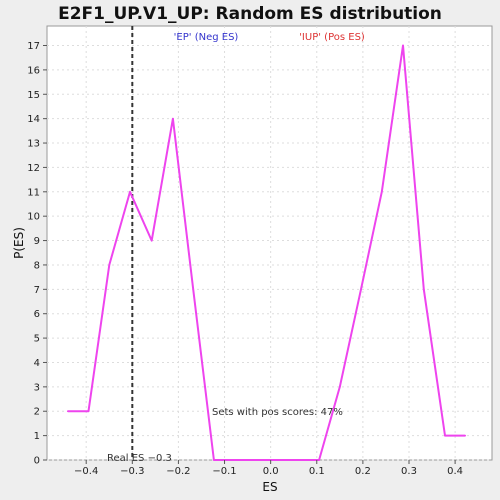 The image size is (500, 500). What do you see at coordinates (37, 241) in the screenshot?
I see `y-tick-label: 9` at bounding box center [37, 241].